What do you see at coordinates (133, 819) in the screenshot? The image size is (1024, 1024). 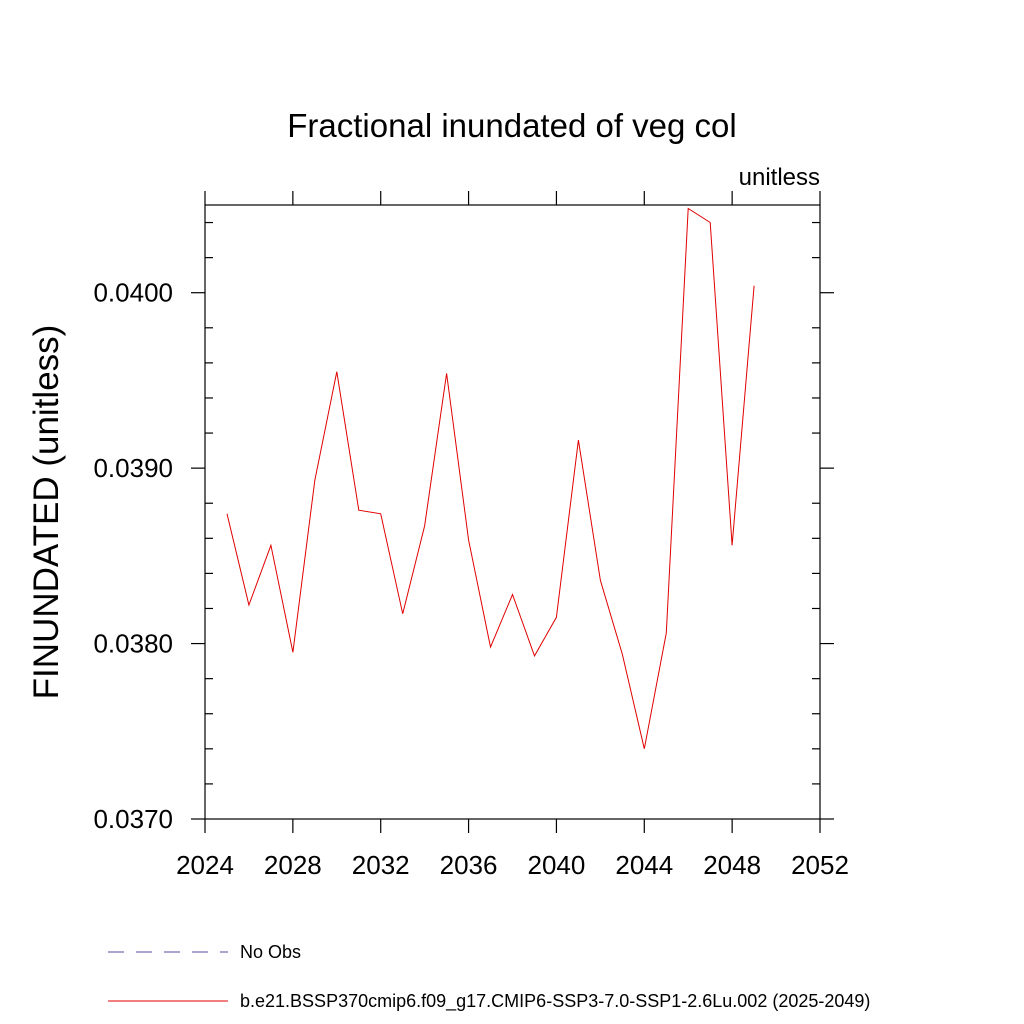 I see `y-tick-label: 0.0370` at bounding box center [133, 819].